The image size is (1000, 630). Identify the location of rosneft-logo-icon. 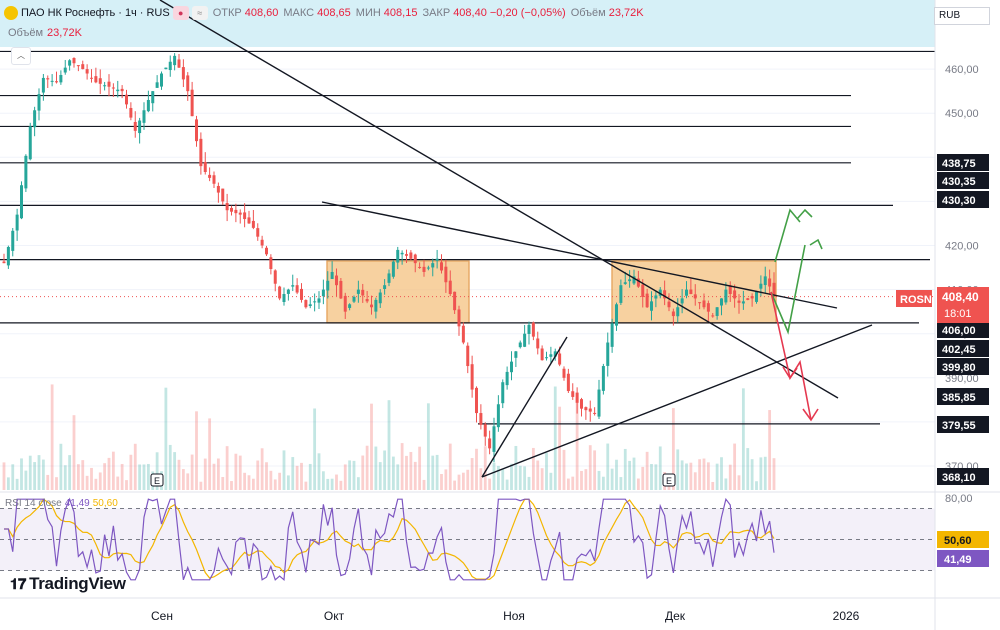
(11, 13).